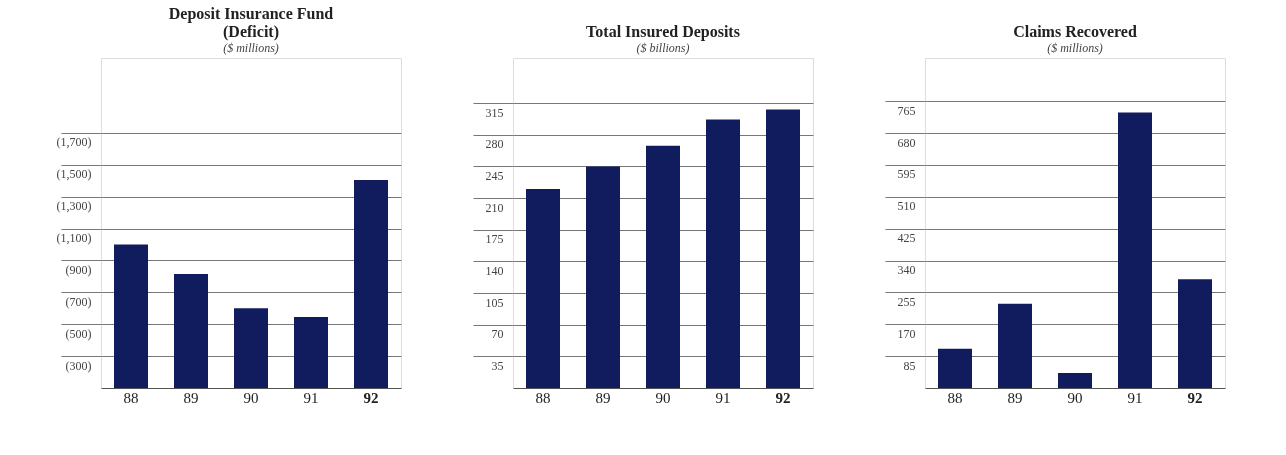  I want to click on y-tick-label: 245, so click(494, 175).